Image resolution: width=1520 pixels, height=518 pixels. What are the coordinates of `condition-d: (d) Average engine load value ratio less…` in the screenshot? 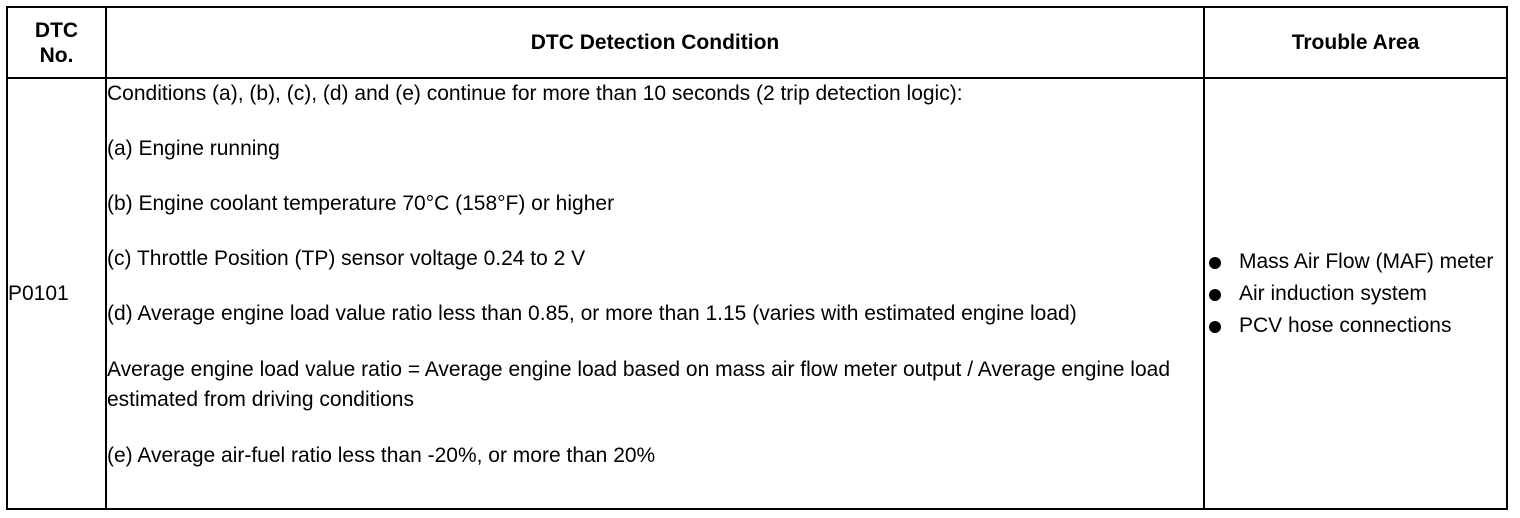 It's located at (592, 313).